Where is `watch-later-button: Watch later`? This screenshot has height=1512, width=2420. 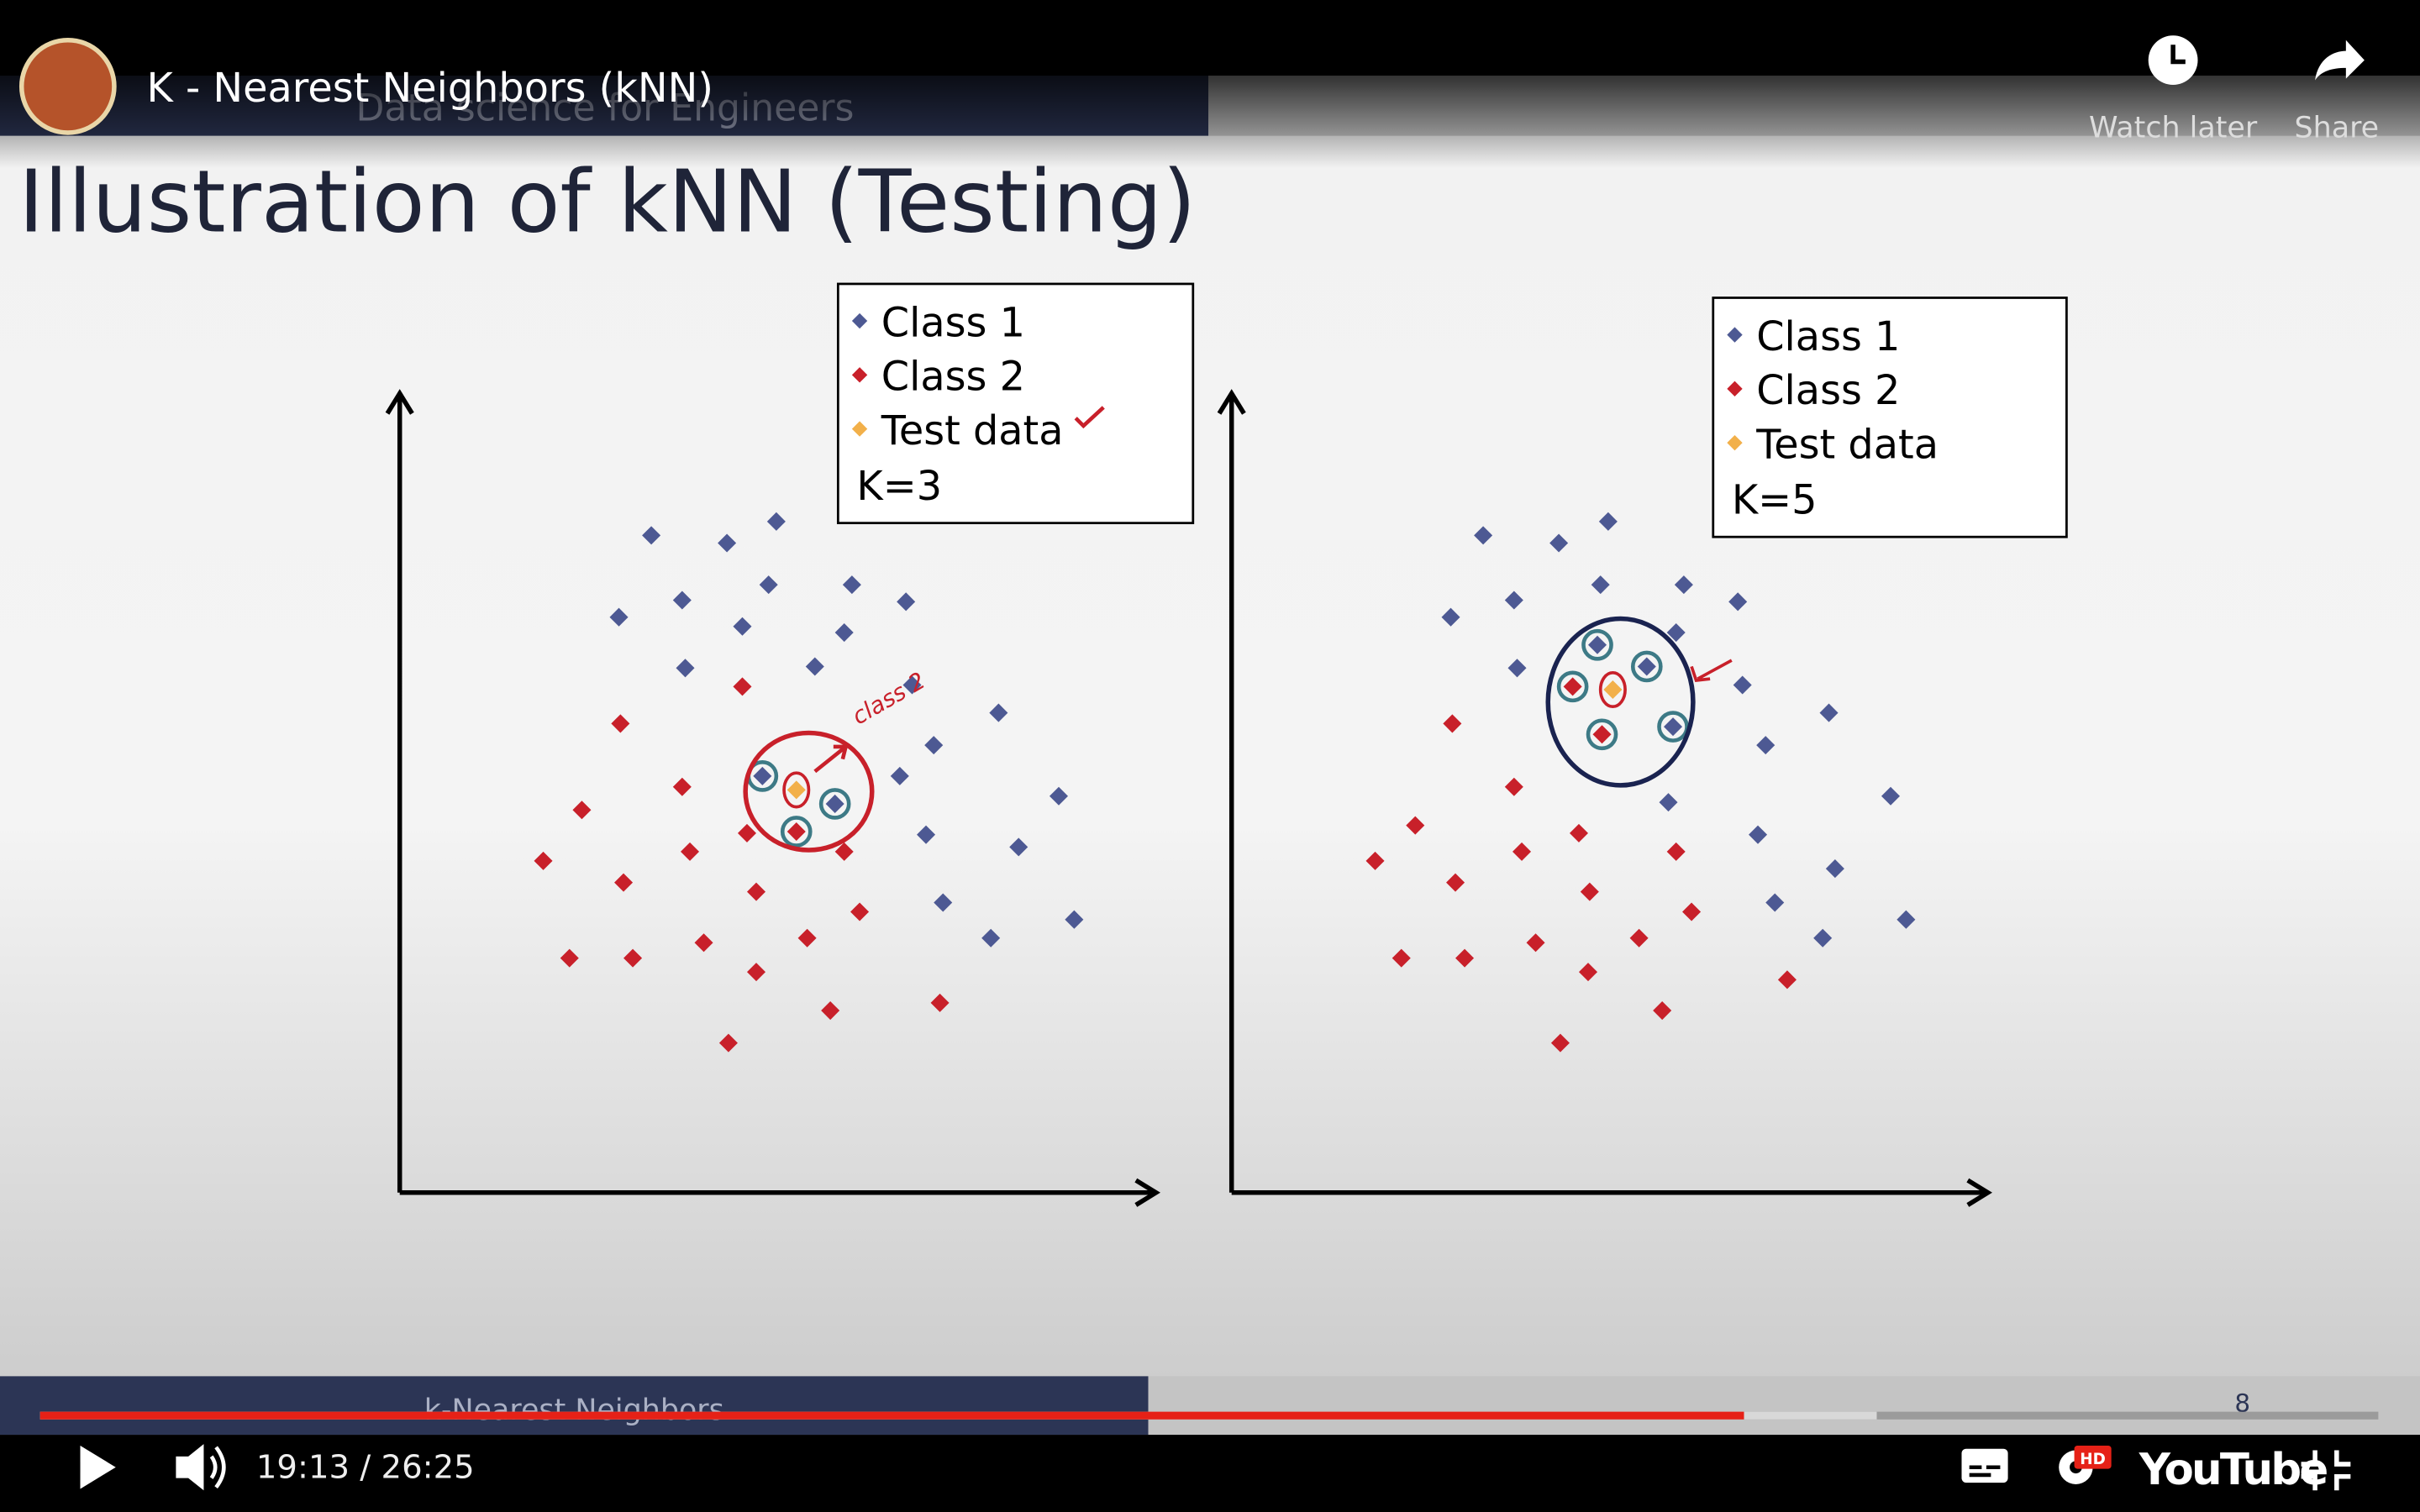
watch-later-button: Watch later is located at coordinates (2173, 89).